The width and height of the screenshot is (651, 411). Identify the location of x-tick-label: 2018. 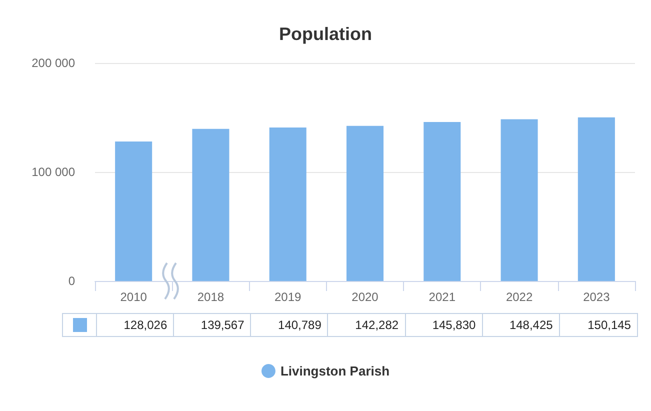
(210, 297).